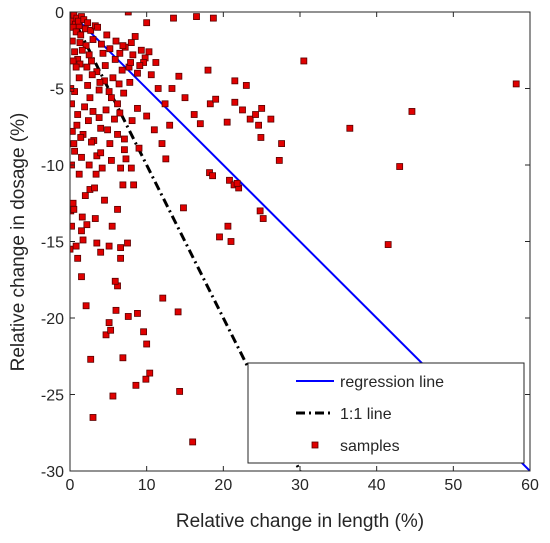  I want to click on legend-label: 1:1 line, so click(366, 414).